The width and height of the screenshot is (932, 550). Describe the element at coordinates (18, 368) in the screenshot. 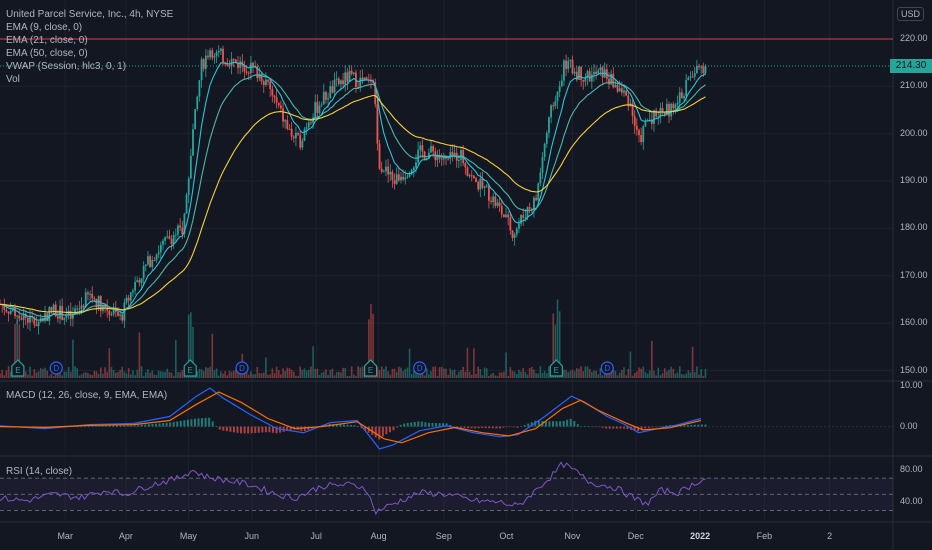

I see `earnings-marker: E` at that location.